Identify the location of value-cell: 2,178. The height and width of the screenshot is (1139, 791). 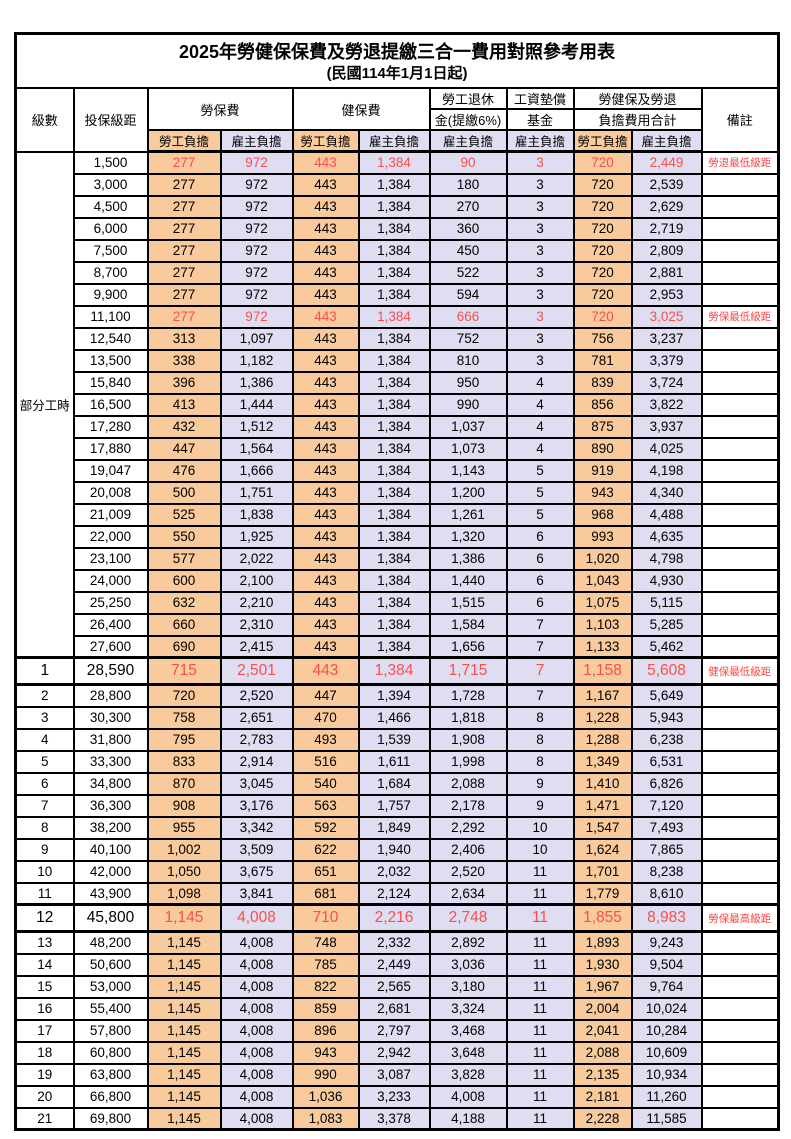
(468, 805).